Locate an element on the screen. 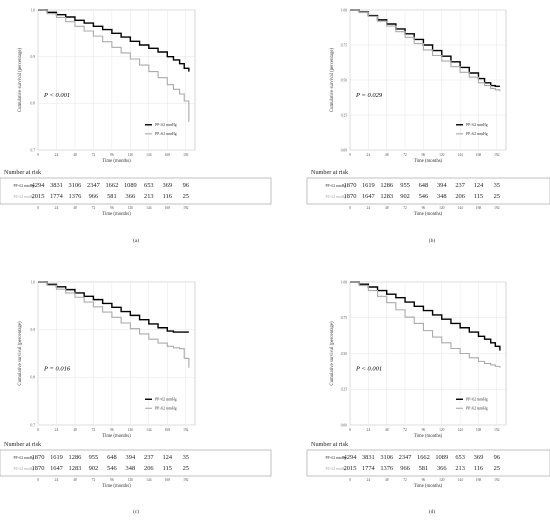 The image size is (550, 521). risk-cell: 1283 is located at coordinates (386, 196).